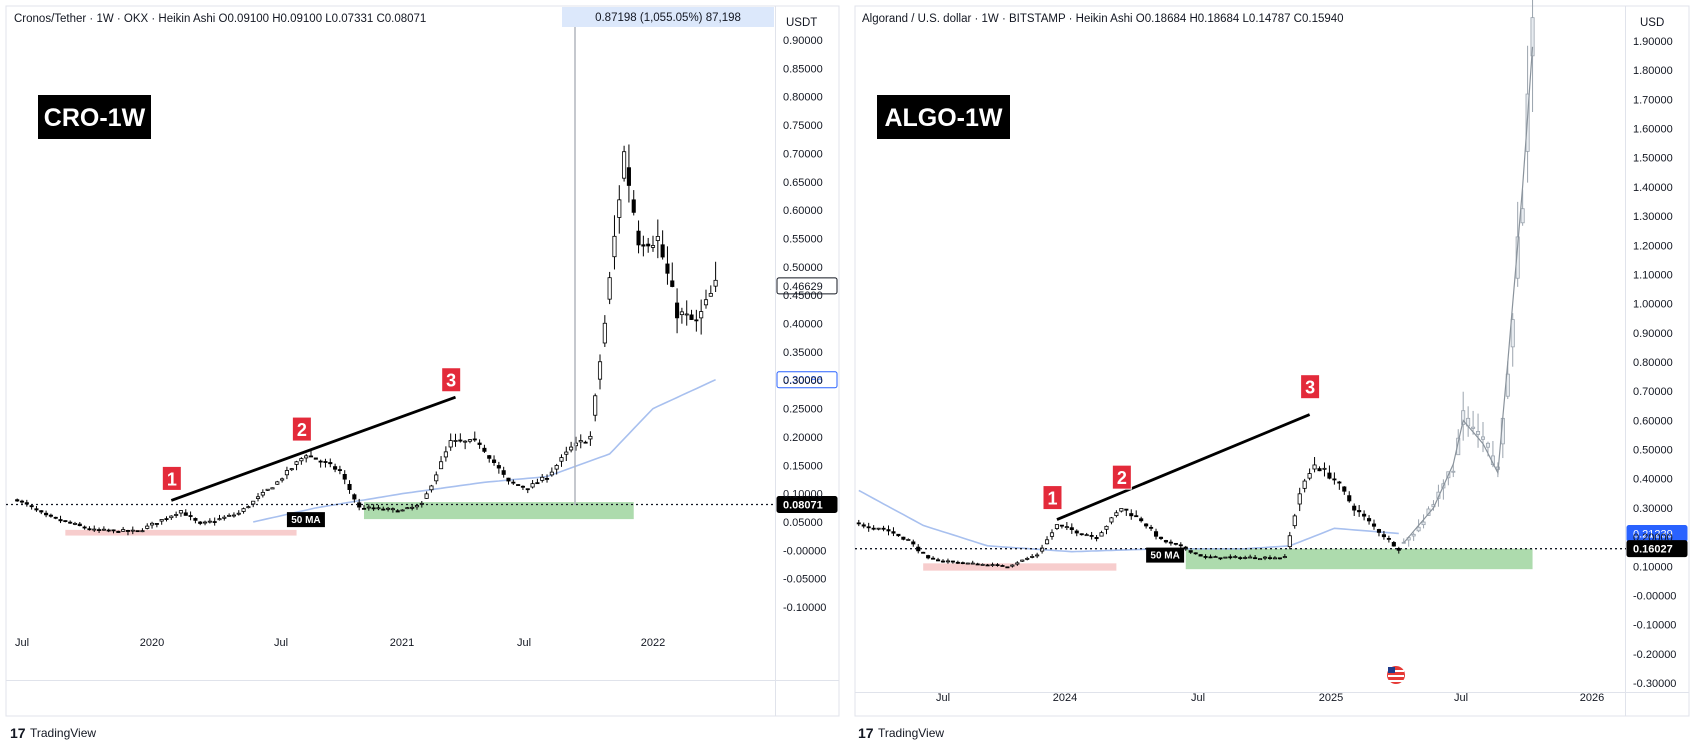  I want to click on y-tick-label: 1.80000, so click(1653, 71).